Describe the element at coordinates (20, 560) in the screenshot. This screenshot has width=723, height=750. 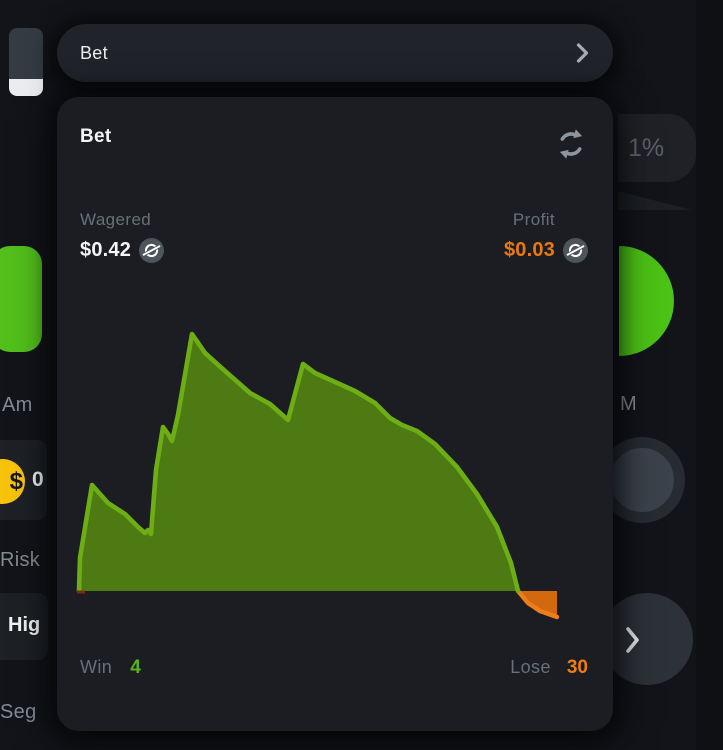
I see `risk-label: Risk` at that location.